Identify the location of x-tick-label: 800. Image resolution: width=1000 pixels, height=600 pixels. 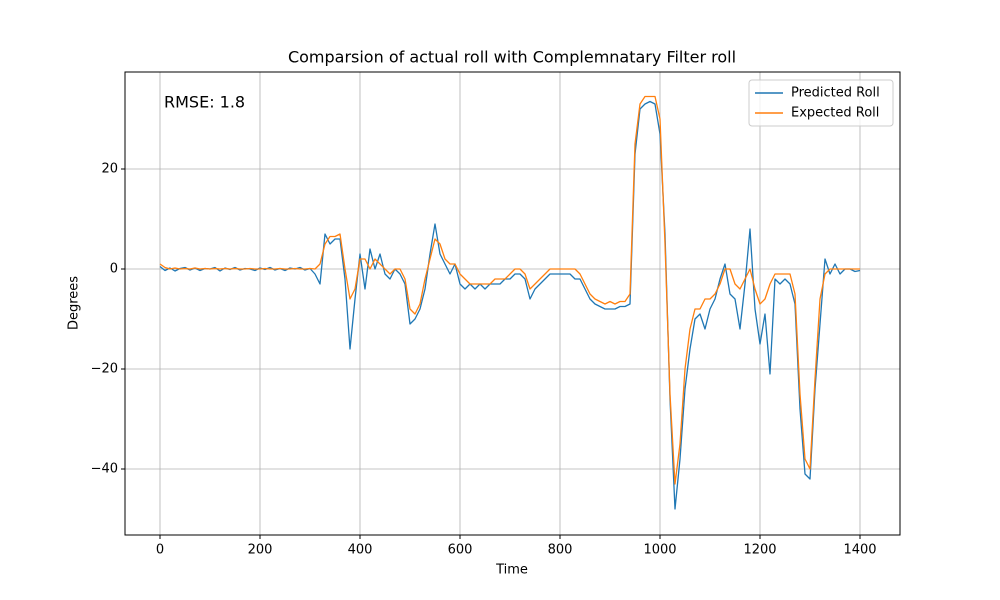
(560, 550).